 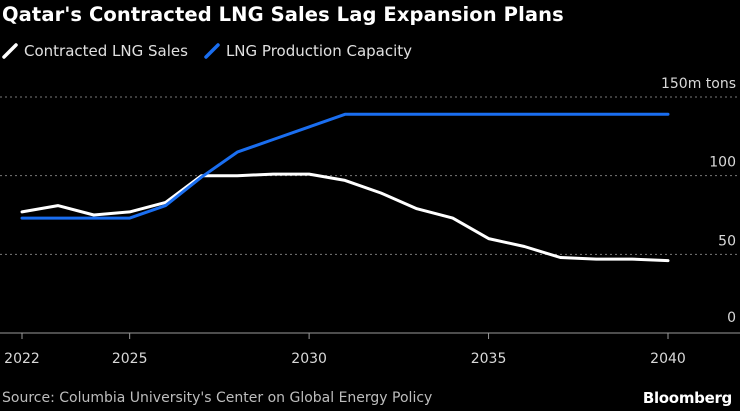 What do you see at coordinates (489, 359) in the screenshot?
I see `x-tick-label: 2035` at bounding box center [489, 359].